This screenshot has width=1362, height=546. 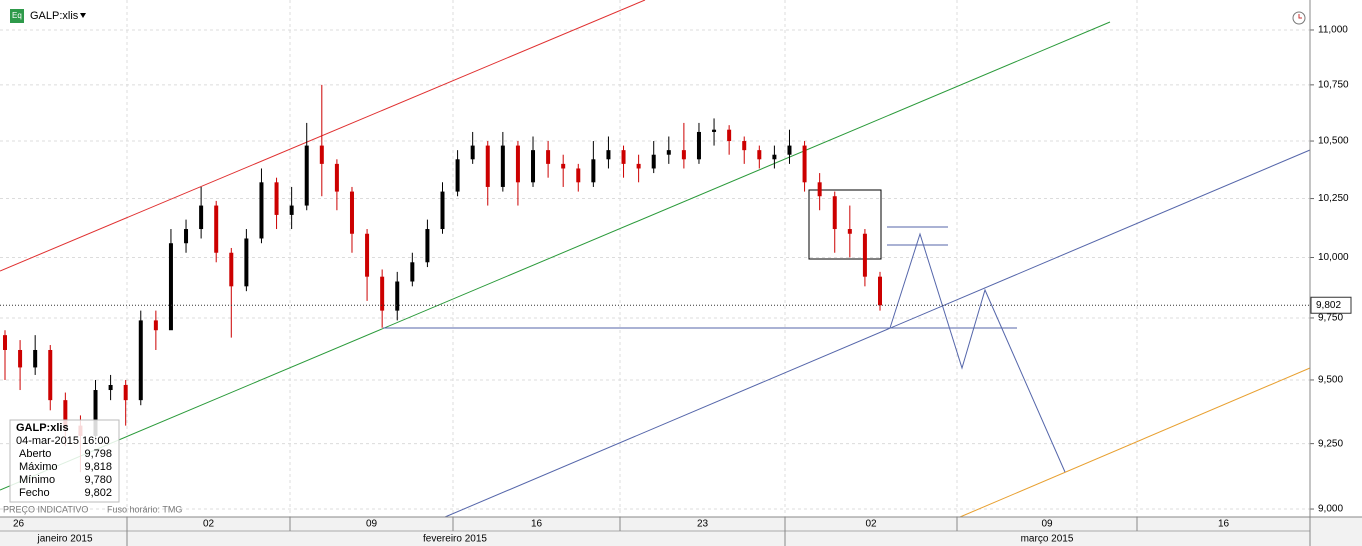 What do you see at coordinates (98, 454) in the screenshot?
I see `info-value: 9,798` at bounding box center [98, 454].